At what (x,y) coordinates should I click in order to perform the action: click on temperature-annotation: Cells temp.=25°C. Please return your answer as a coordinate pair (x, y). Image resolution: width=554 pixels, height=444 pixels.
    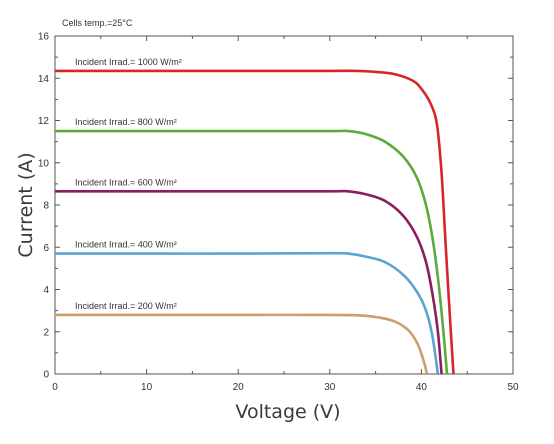
    Looking at the image, I should click on (97, 23).